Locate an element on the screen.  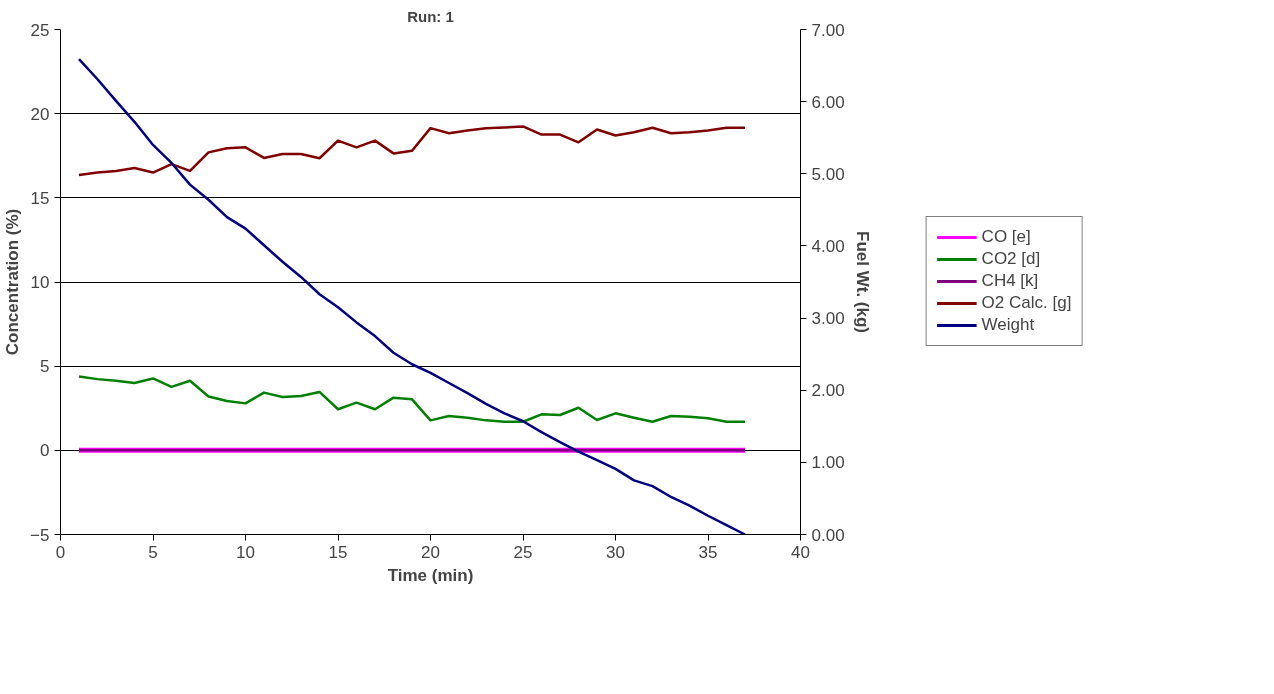
y-tick-label: 25 is located at coordinates (40, 30).